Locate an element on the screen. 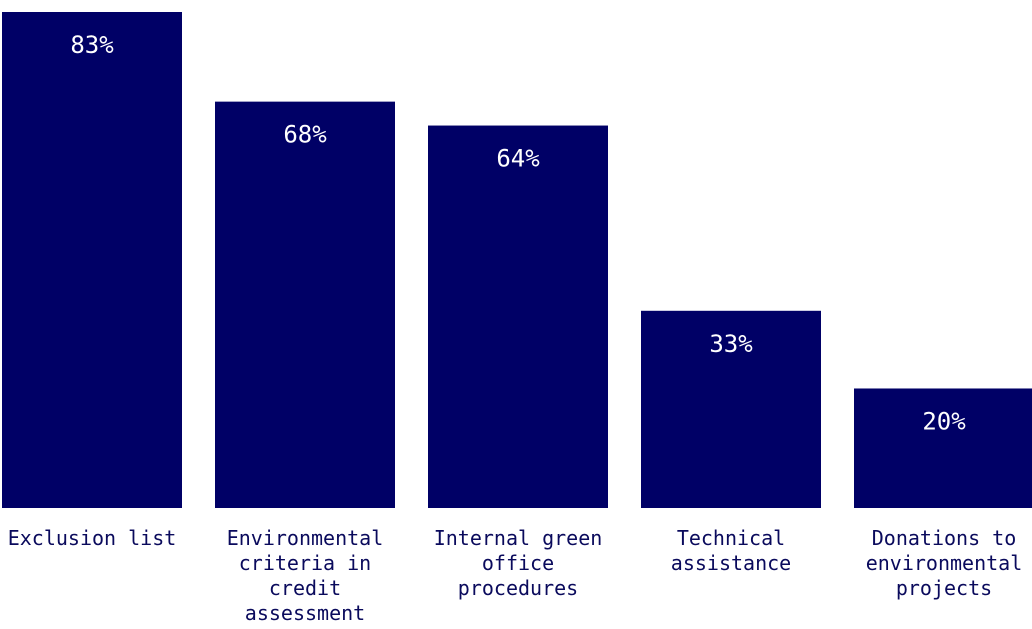 This screenshot has width=1032, height=629. category-label-1: Environmental criteria in credit assessment is located at coordinates (305, 575).